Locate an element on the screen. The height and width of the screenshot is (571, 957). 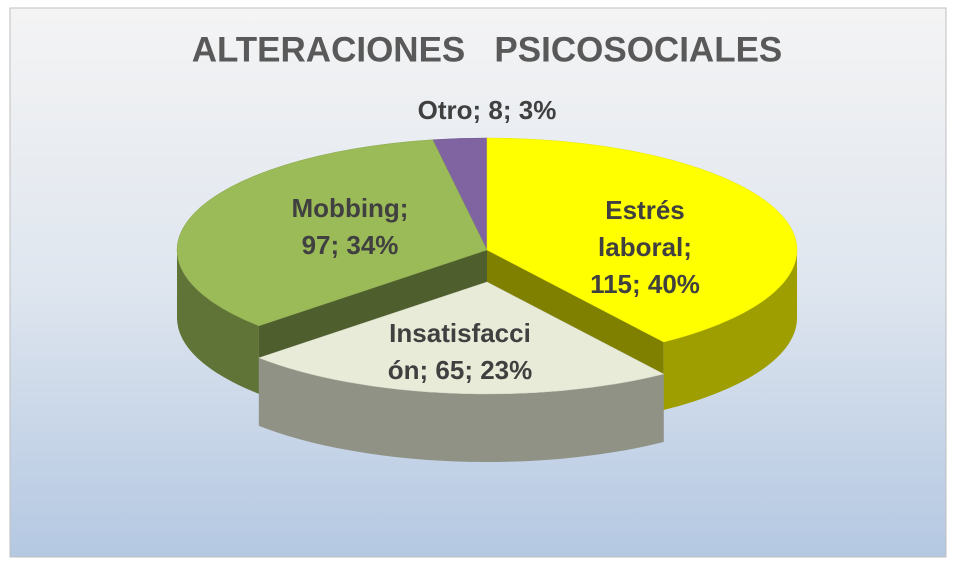
data-label: Otro; 8; 3% is located at coordinates (487, 110).